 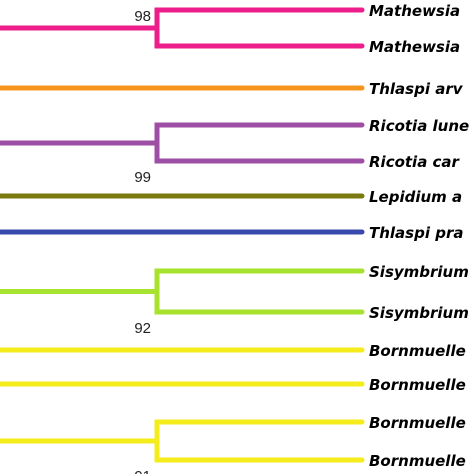 What do you see at coordinates (142, 241) in the screenshot?
I see `bootstrap-values: 98 99 92 91` at bounding box center [142, 241].